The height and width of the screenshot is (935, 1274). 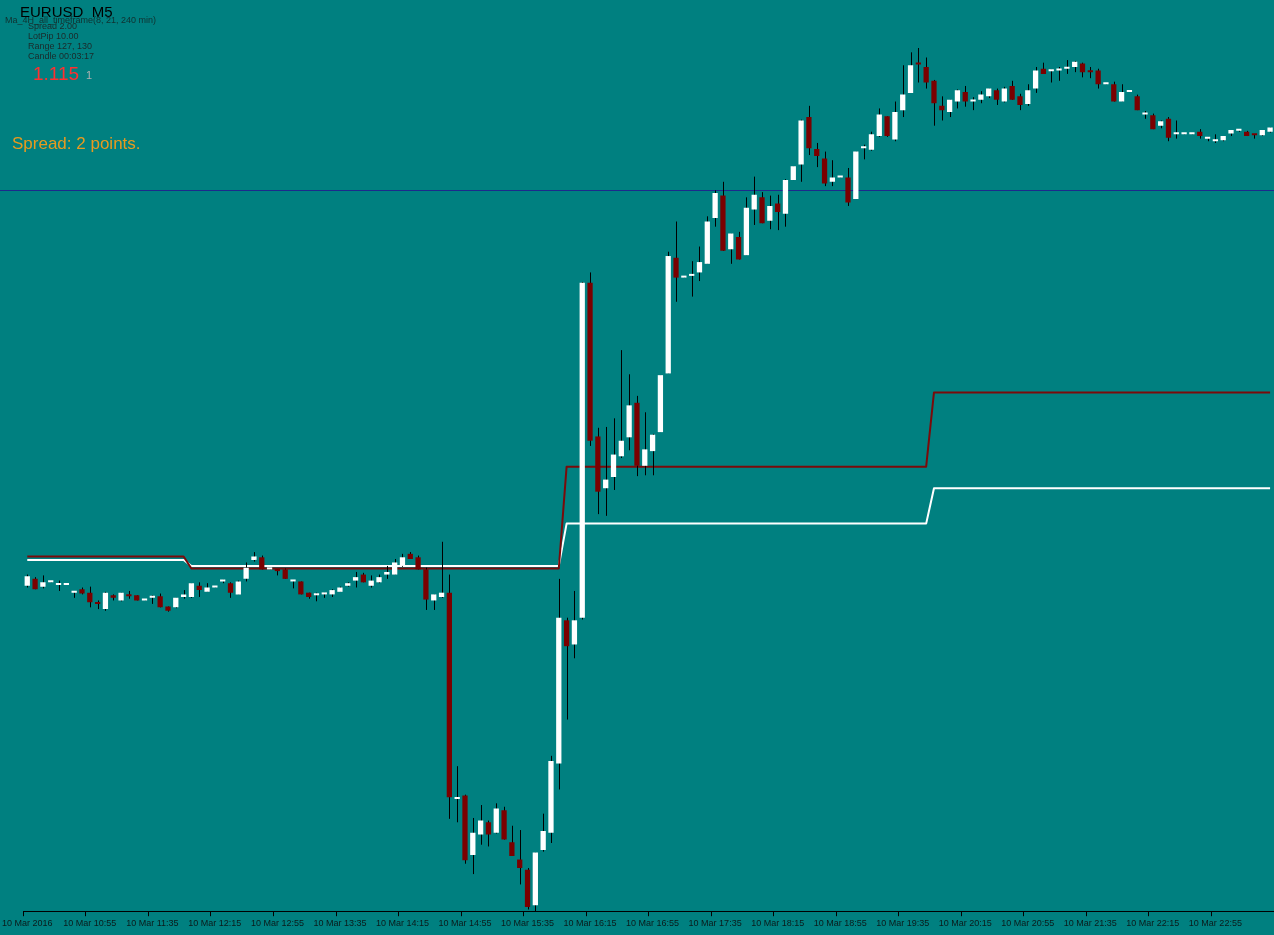 What do you see at coordinates (653, 923) in the screenshot?
I see `x-tick-label: 10 Mar 16:55` at bounding box center [653, 923].